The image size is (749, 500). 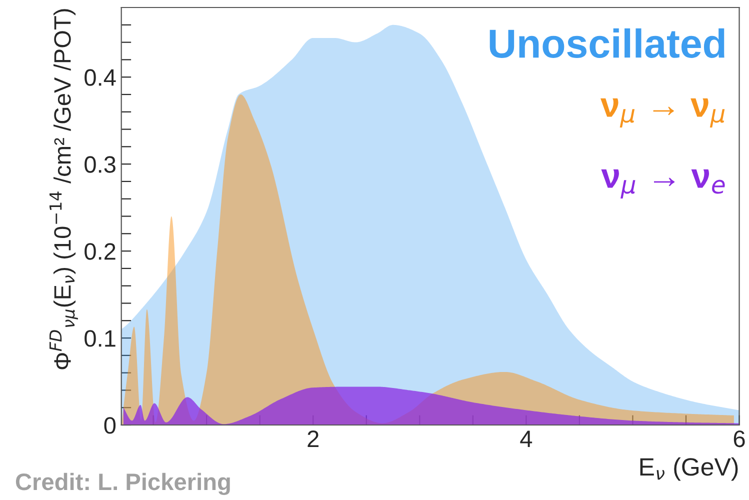 What do you see at coordinates (739, 439) in the screenshot?
I see `x-tick-label: 6` at bounding box center [739, 439].